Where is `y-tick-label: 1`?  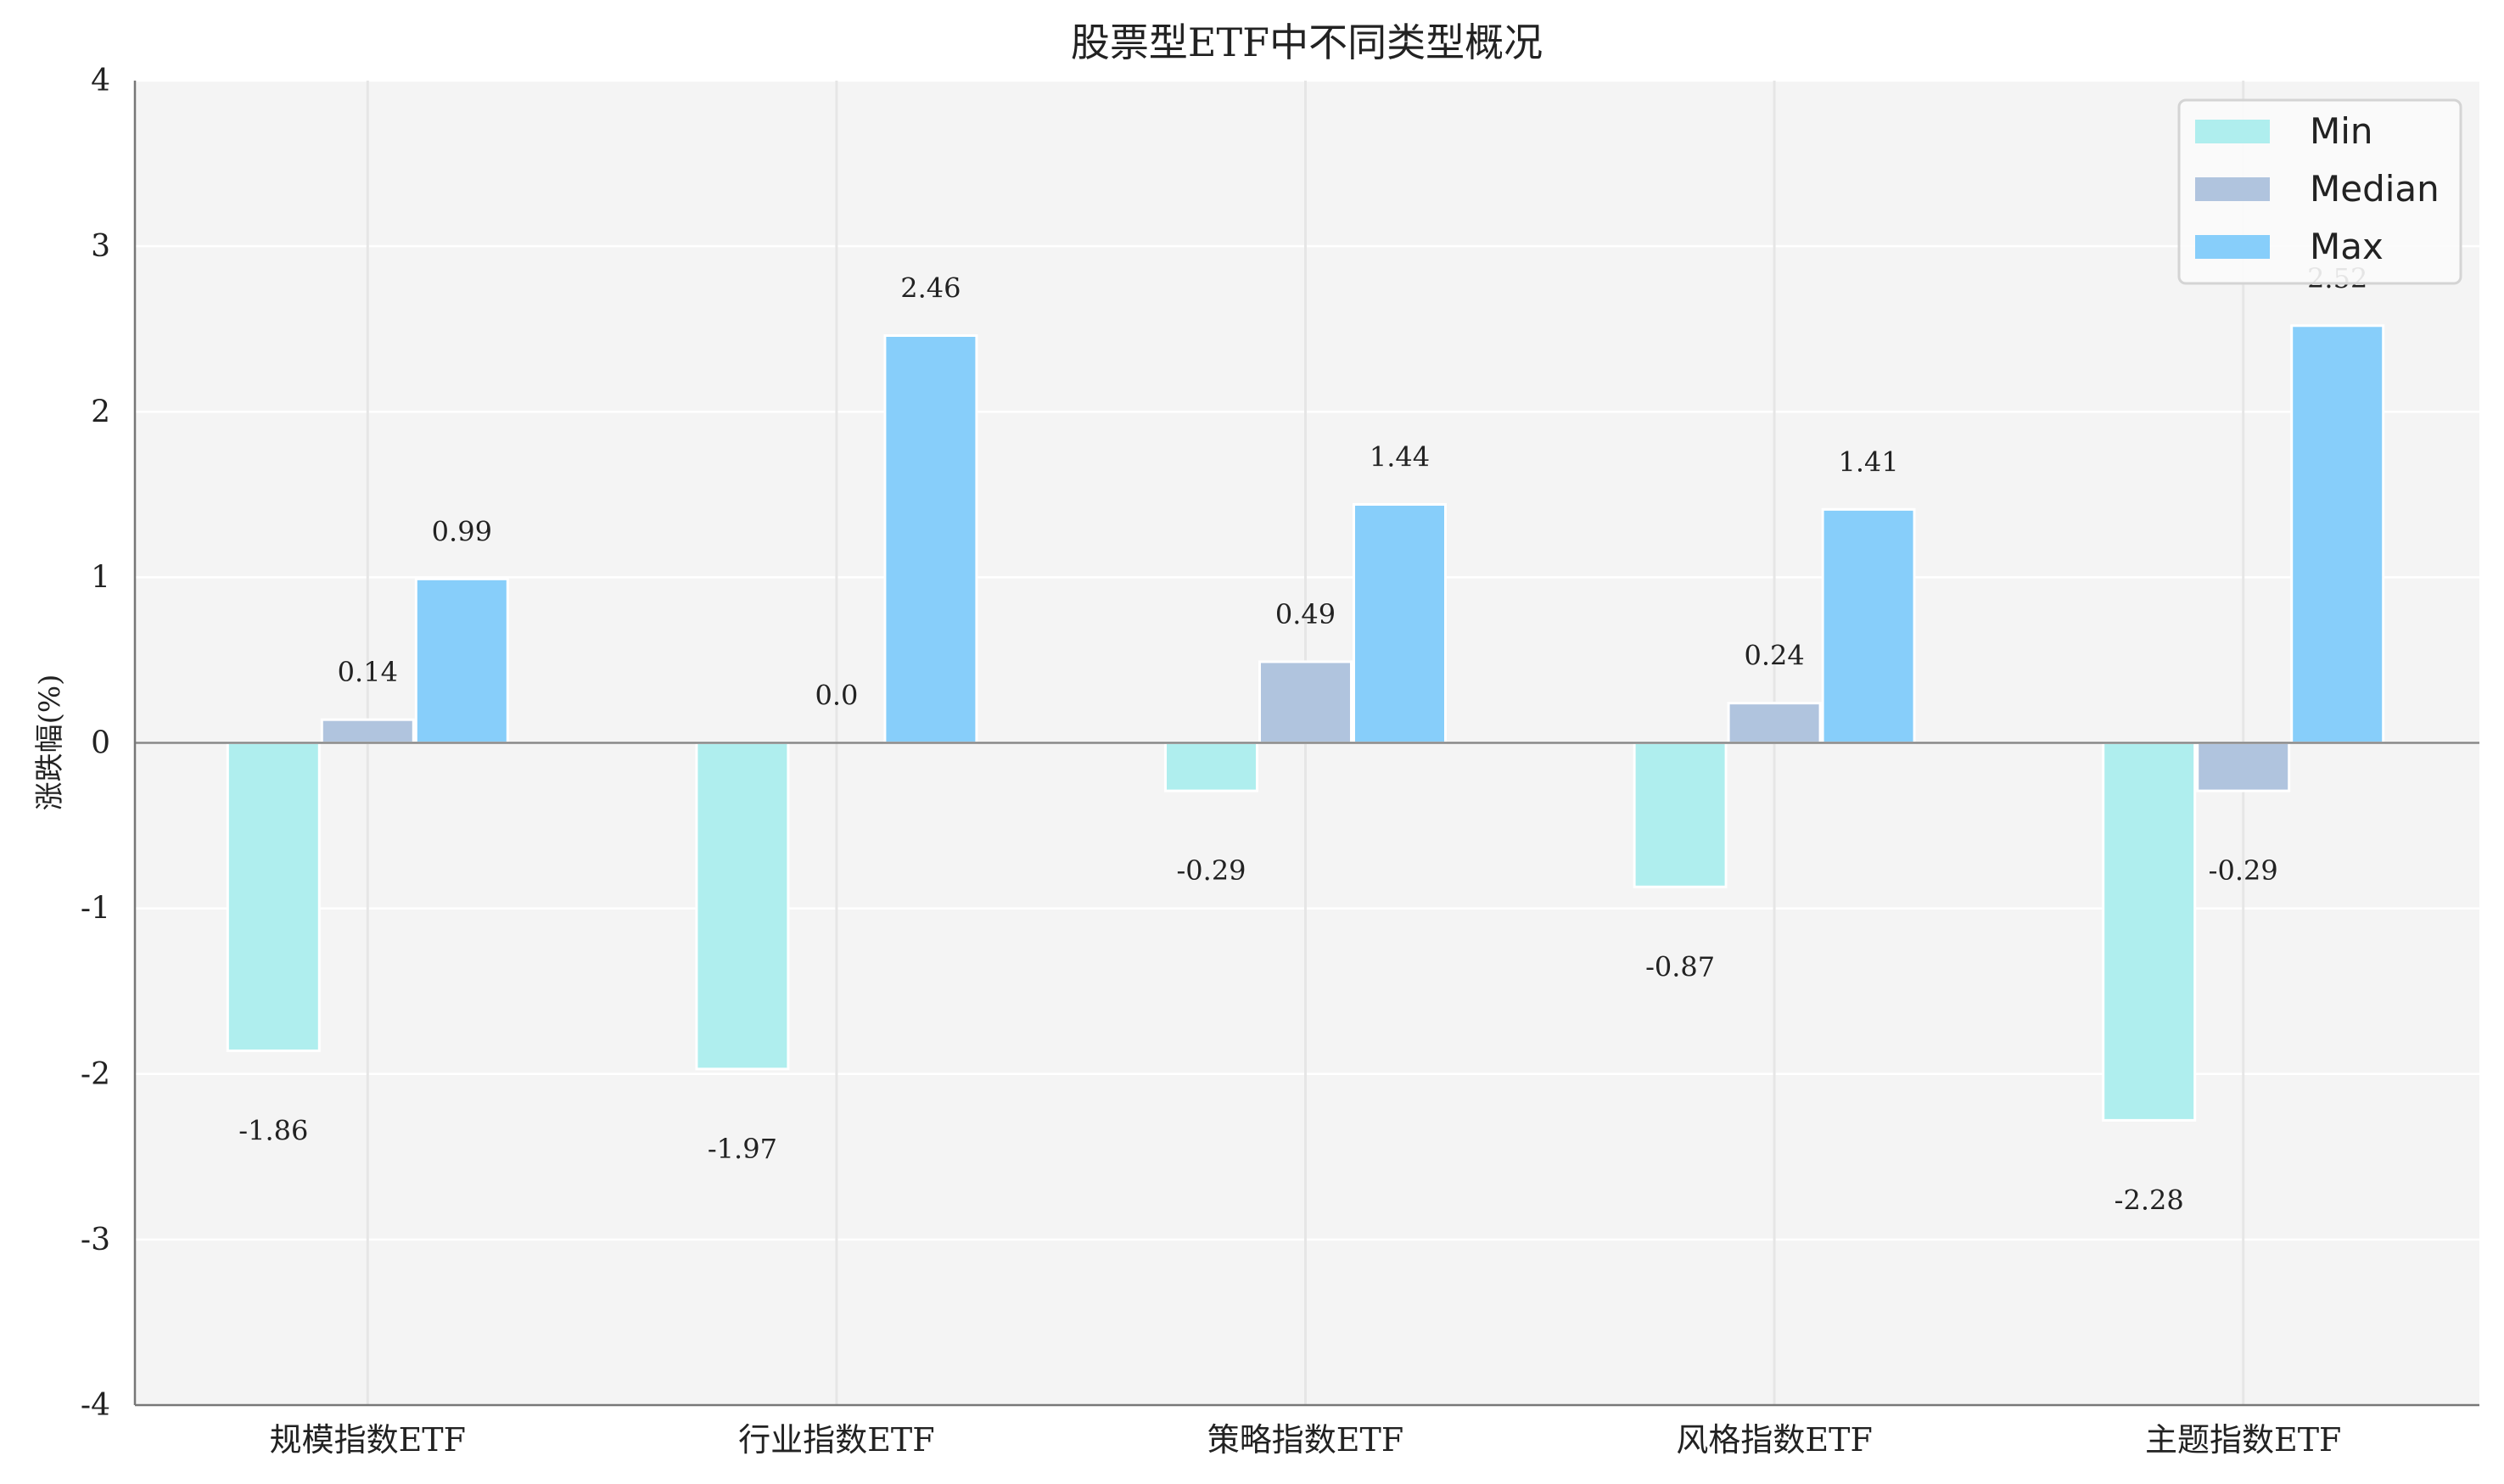 y-tick-label: 1 is located at coordinates (101, 577).